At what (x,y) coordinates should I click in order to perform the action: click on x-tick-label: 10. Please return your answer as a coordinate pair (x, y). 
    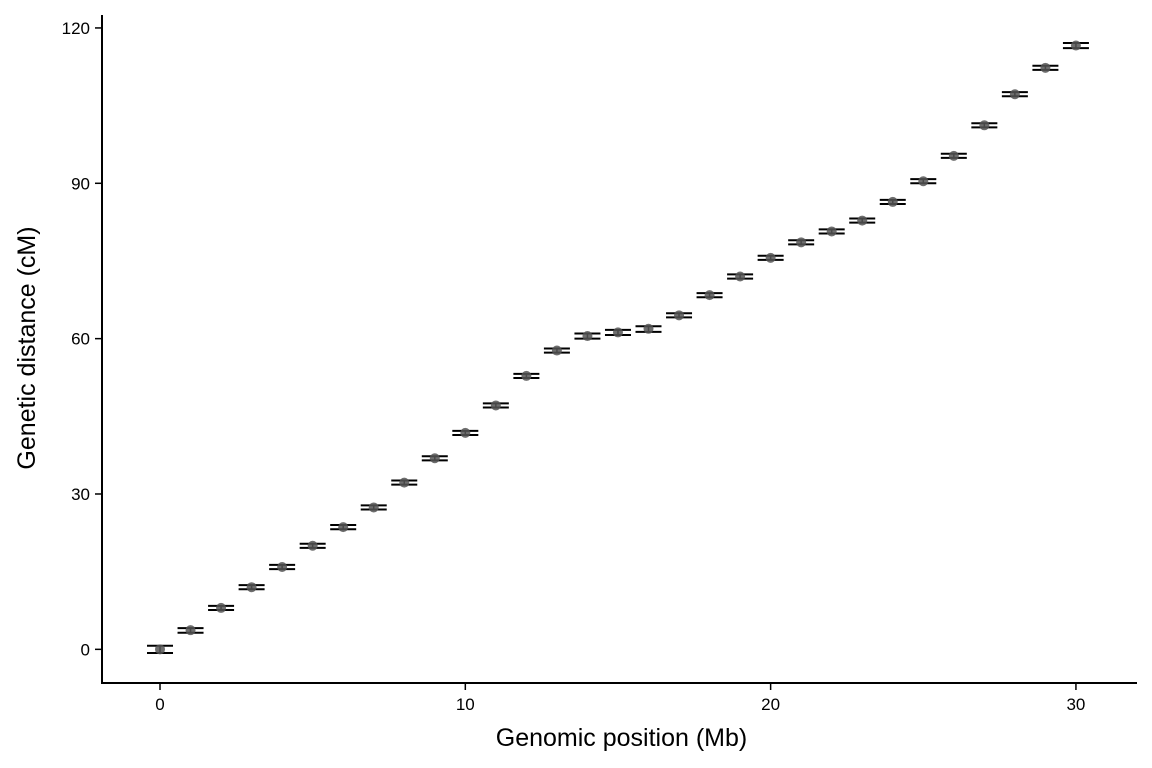
    Looking at the image, I should click on (465, 704).